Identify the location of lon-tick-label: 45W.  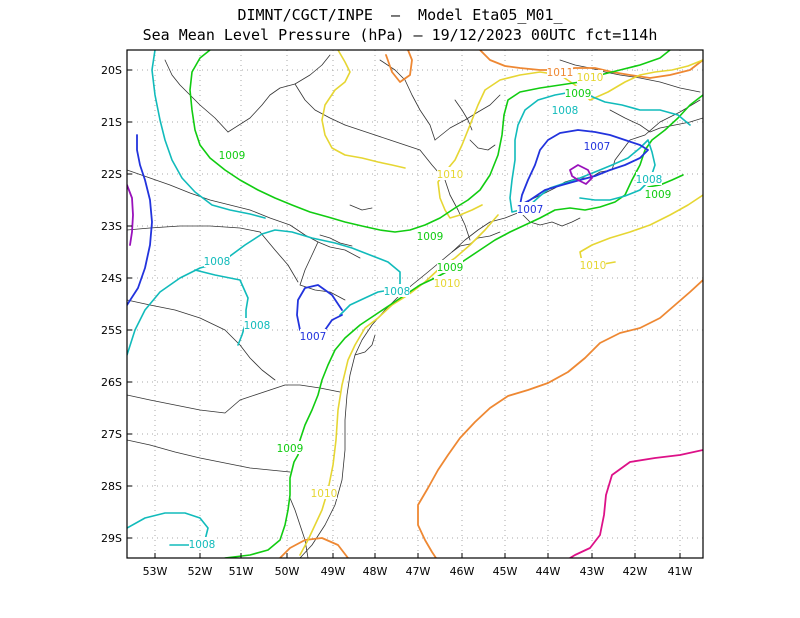
(505, 571).